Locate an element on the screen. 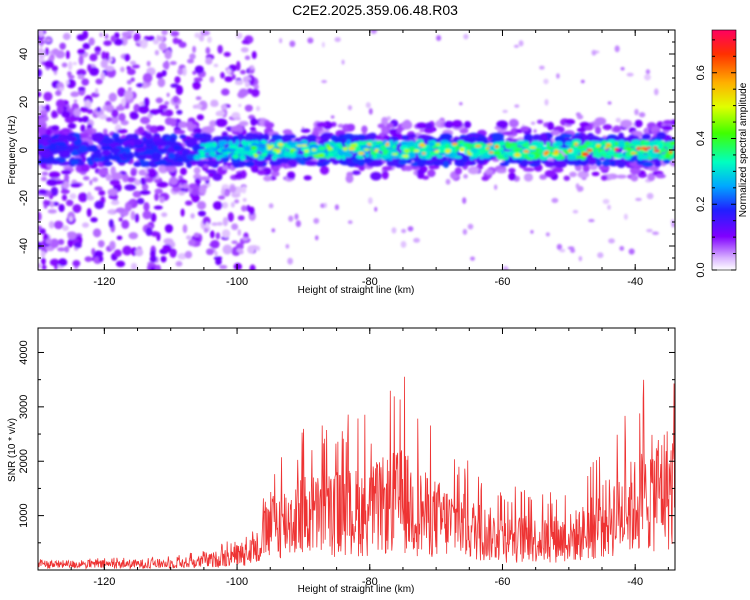  snr-x-label: Height of straight line (km) is located at coordinates (356, 589).